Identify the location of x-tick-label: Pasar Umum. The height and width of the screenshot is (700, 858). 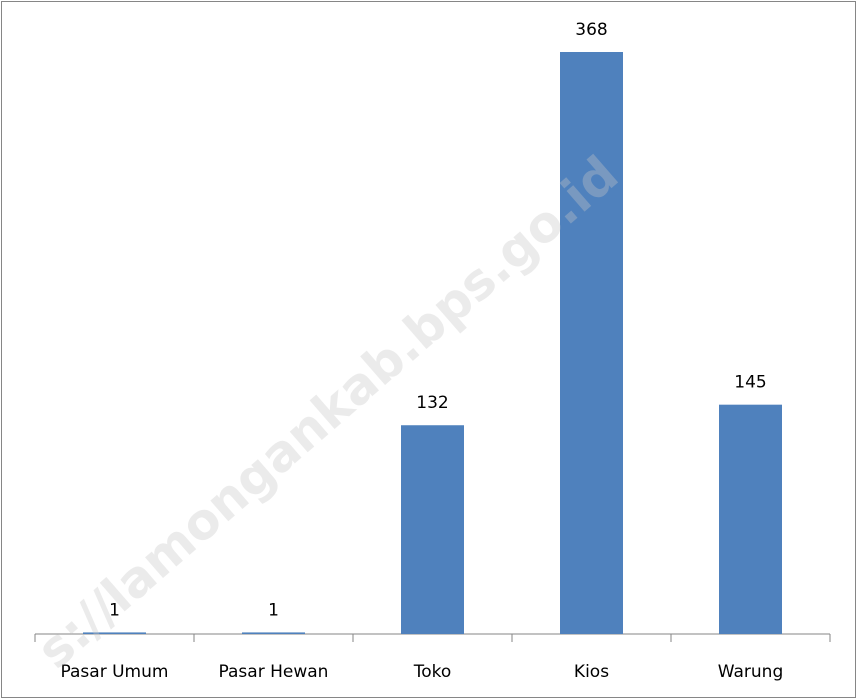
(115, 672).